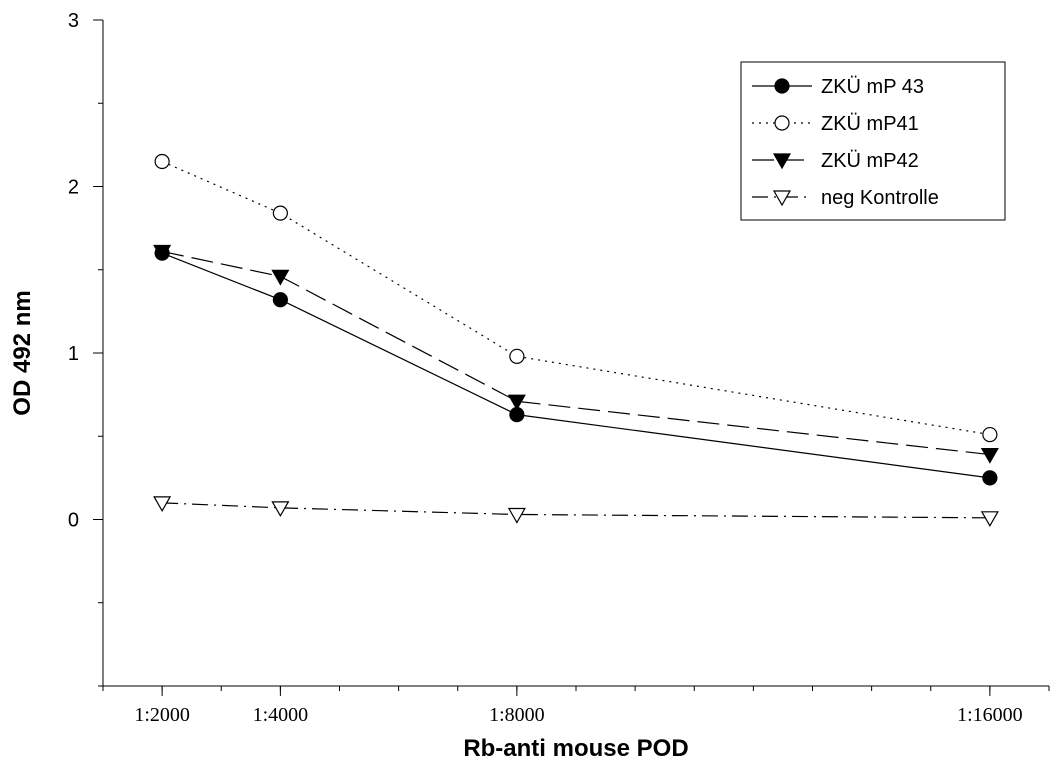  I want to click on y-axis-title: OD 492 nm, so click(22, 352).